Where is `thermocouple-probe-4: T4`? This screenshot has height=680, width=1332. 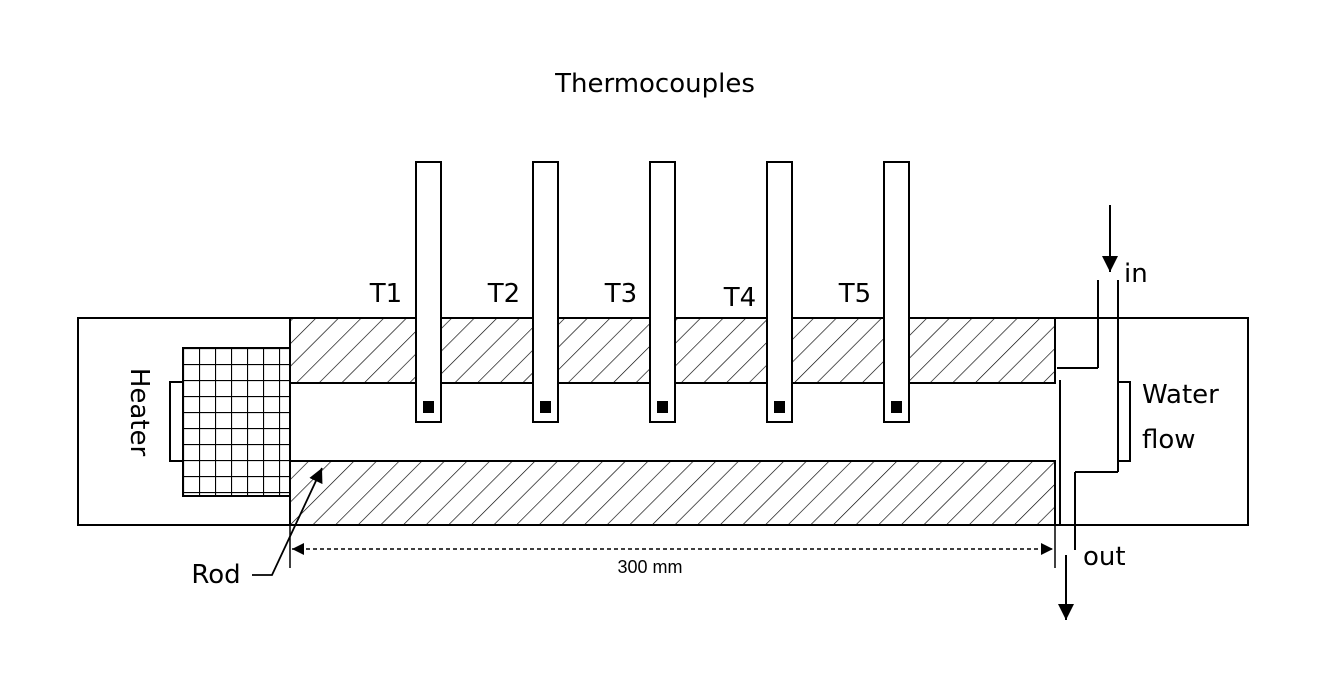
thermocouple-probe-4: T4 is located at coordinates (758, 292).